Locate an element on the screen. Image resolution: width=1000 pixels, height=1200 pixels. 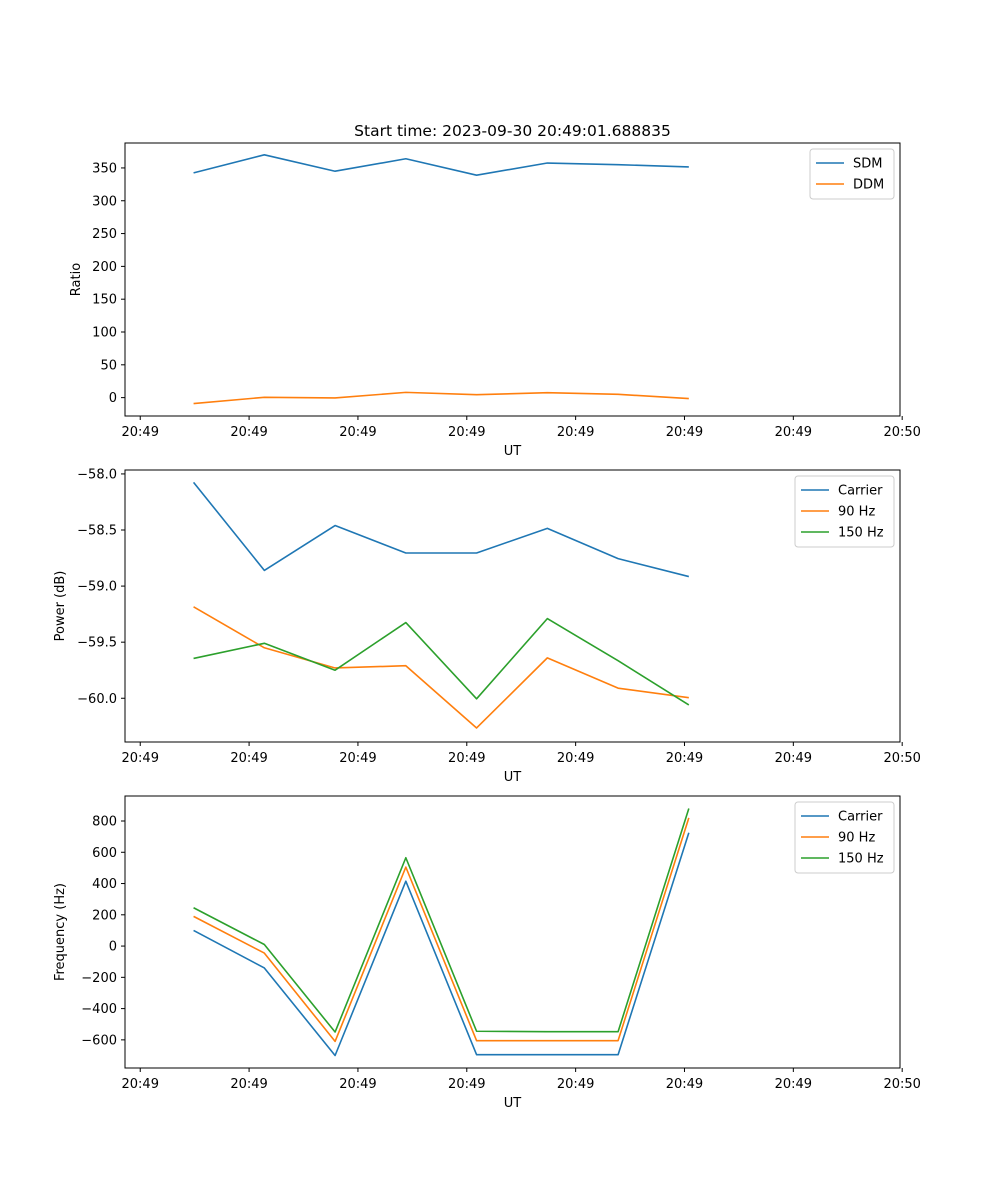
ratio-legend-label: DDM is located at coordinates (868, 185).